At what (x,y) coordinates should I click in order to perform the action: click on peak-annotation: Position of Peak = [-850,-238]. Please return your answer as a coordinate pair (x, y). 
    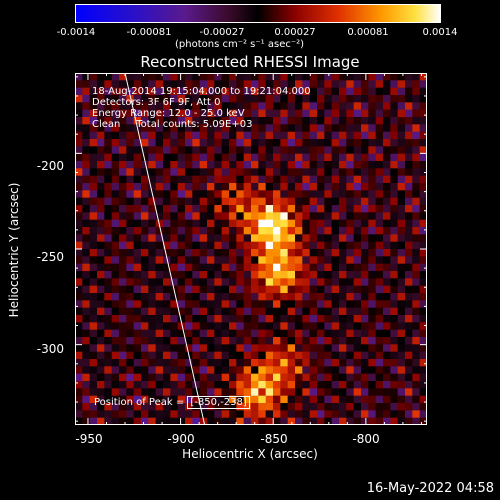
    Looking at the image, I should click on (172, 402).